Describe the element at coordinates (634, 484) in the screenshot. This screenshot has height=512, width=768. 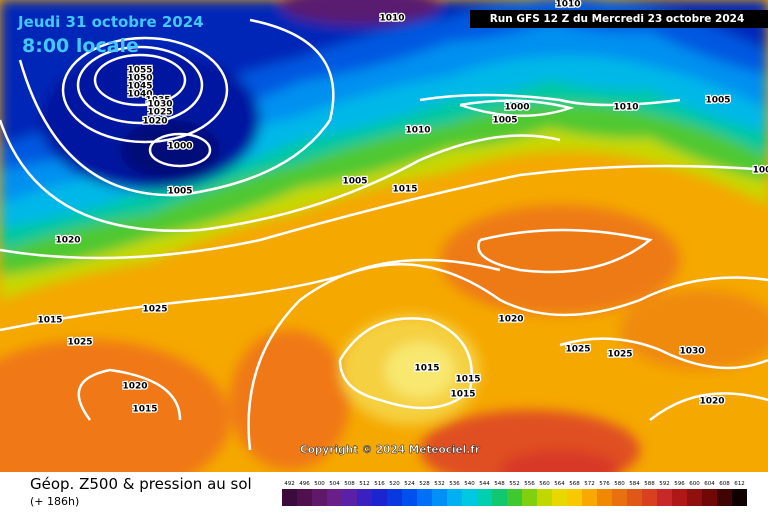
I see `colorbar-label: 584` at that location.